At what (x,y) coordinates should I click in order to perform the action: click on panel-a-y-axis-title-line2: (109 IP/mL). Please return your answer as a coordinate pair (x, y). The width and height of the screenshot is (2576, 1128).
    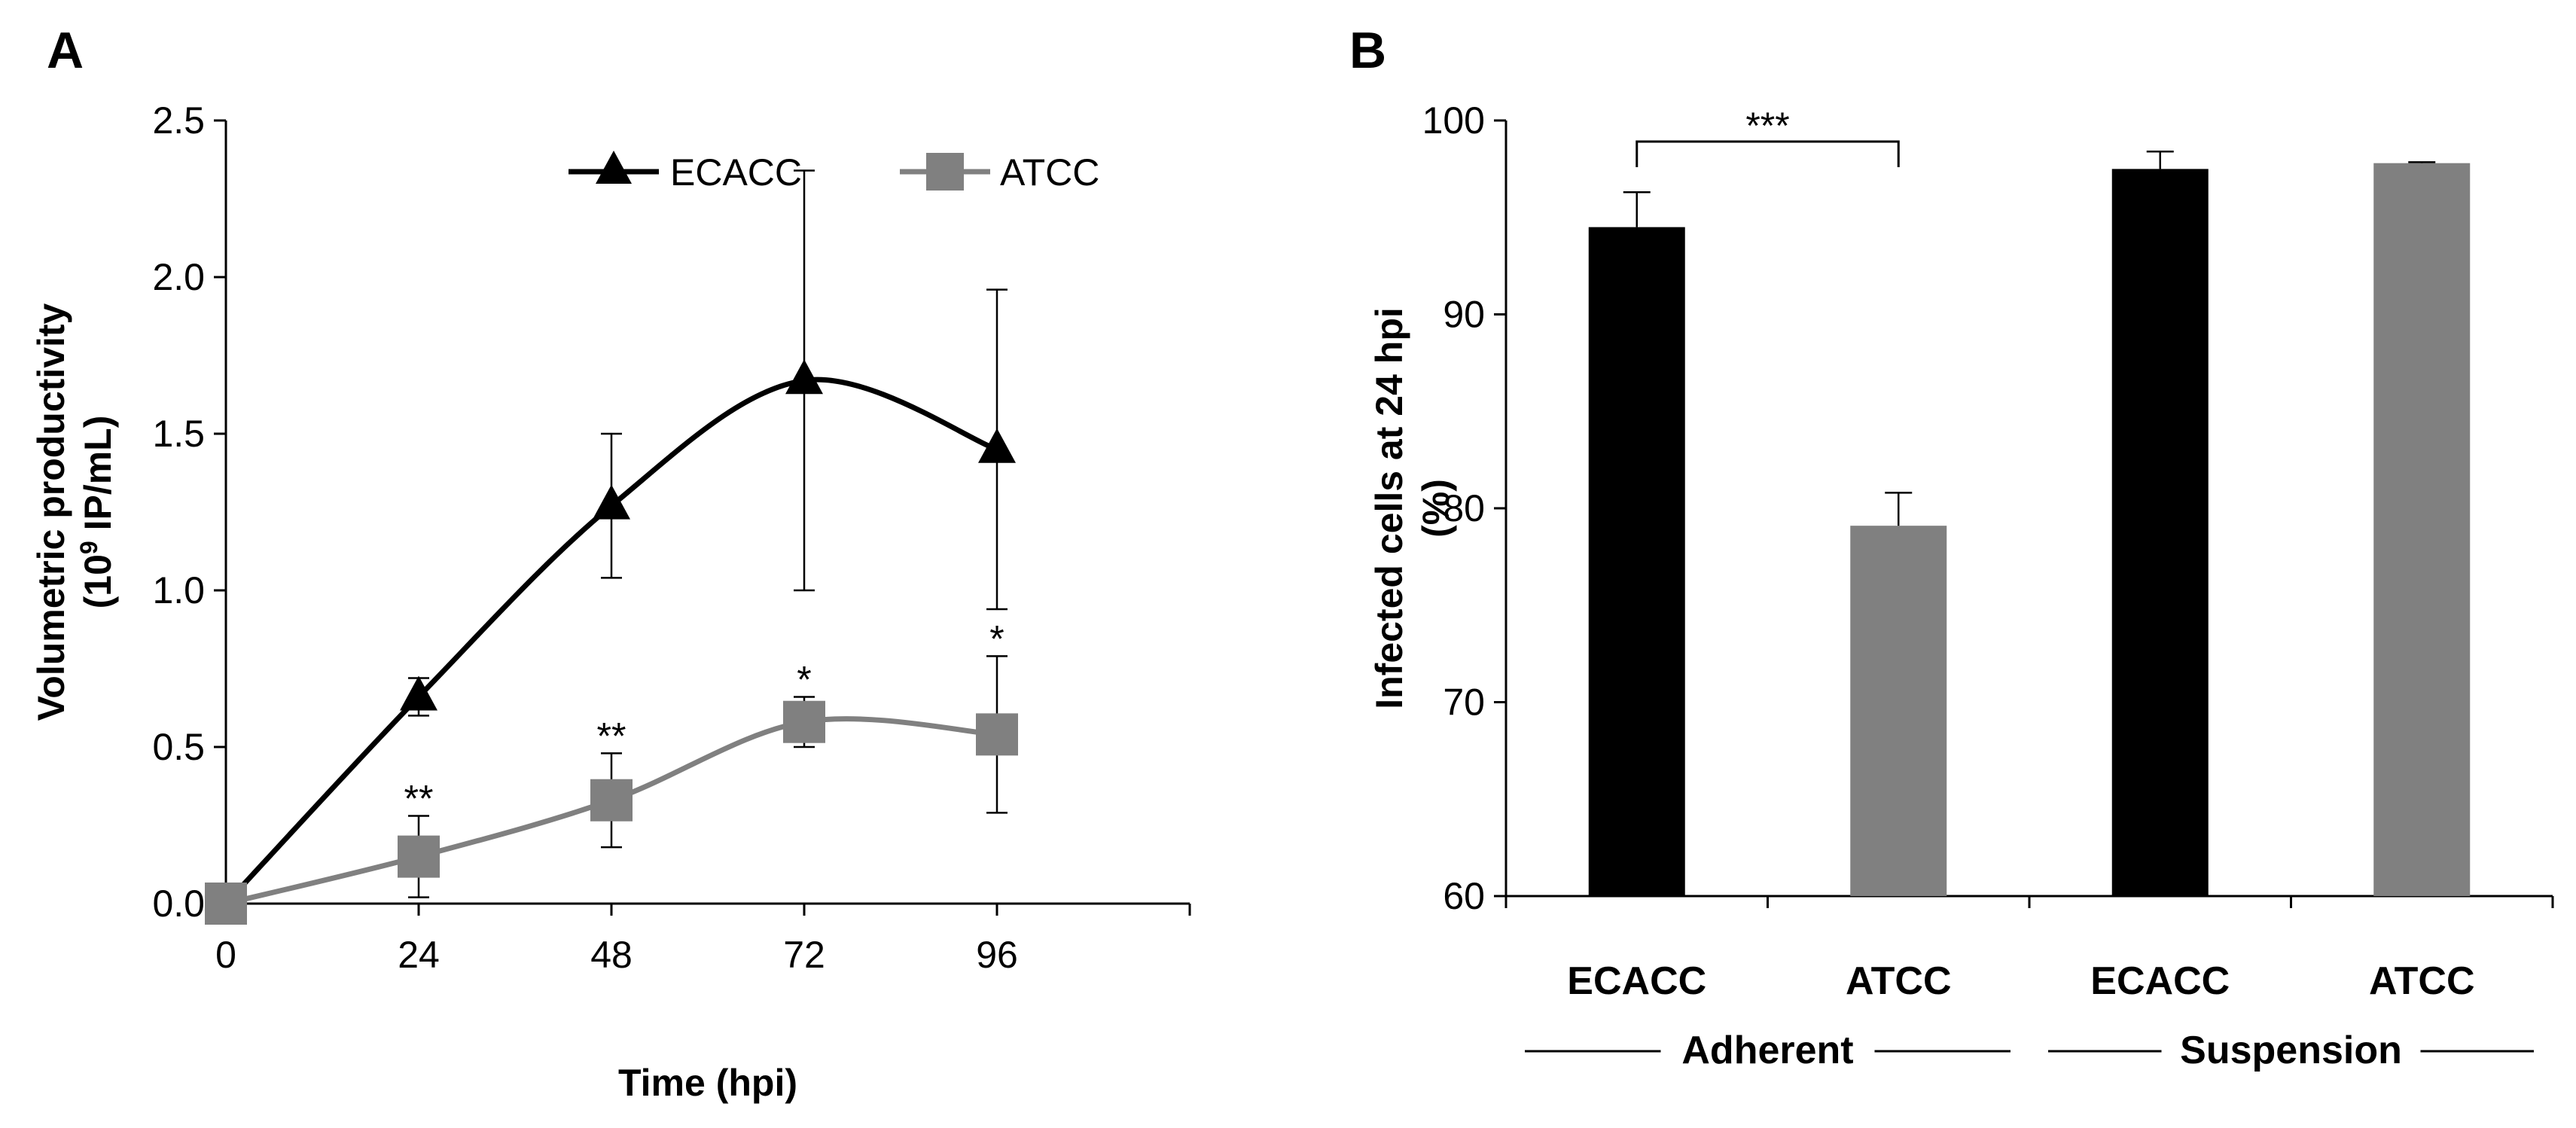
    Looking at the image, I should click on (97, 513).